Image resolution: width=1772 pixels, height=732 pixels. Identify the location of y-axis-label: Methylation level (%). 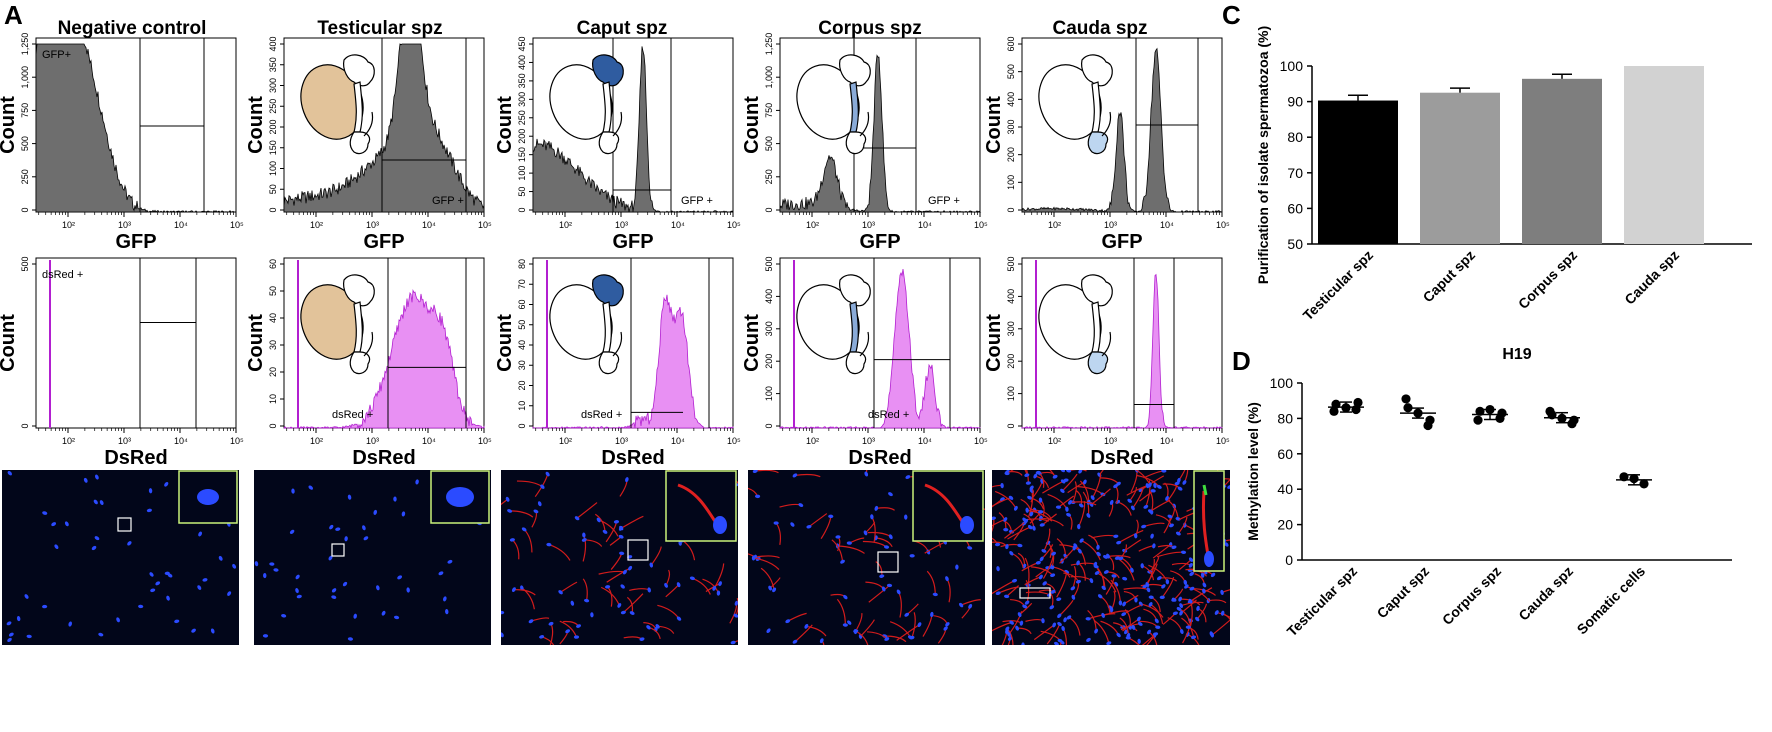
(1253, 471).